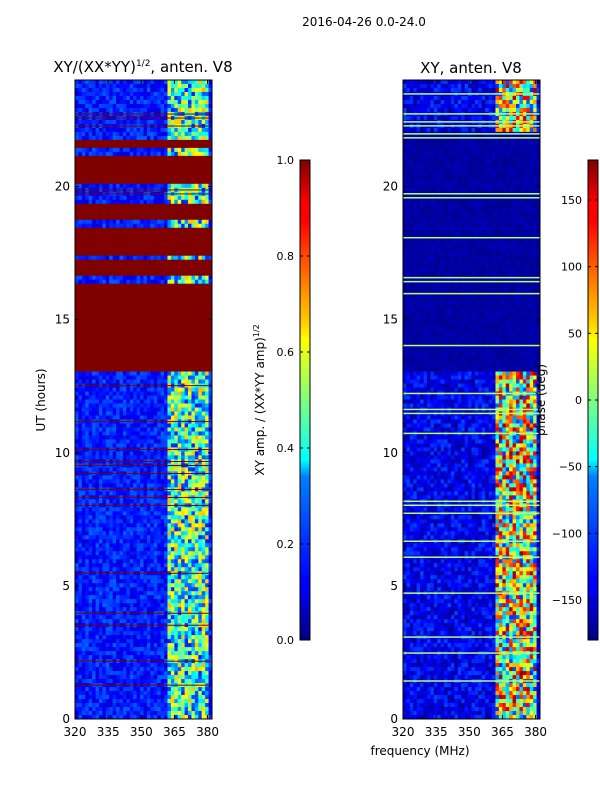 The width and height of the screenshot is (600, 800). I want to click on p1-row, so click(143, 306).